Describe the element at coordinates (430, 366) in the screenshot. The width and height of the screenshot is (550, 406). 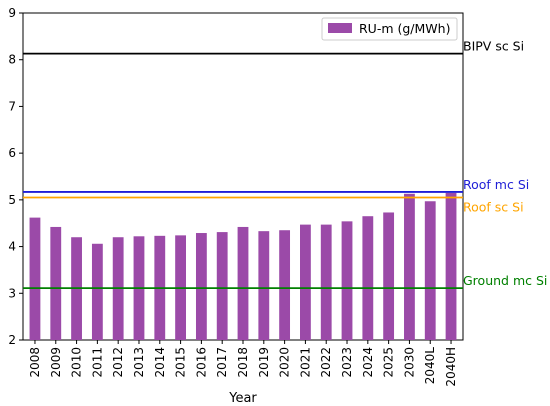
I see `x-tick-label: 2040L` at that location.